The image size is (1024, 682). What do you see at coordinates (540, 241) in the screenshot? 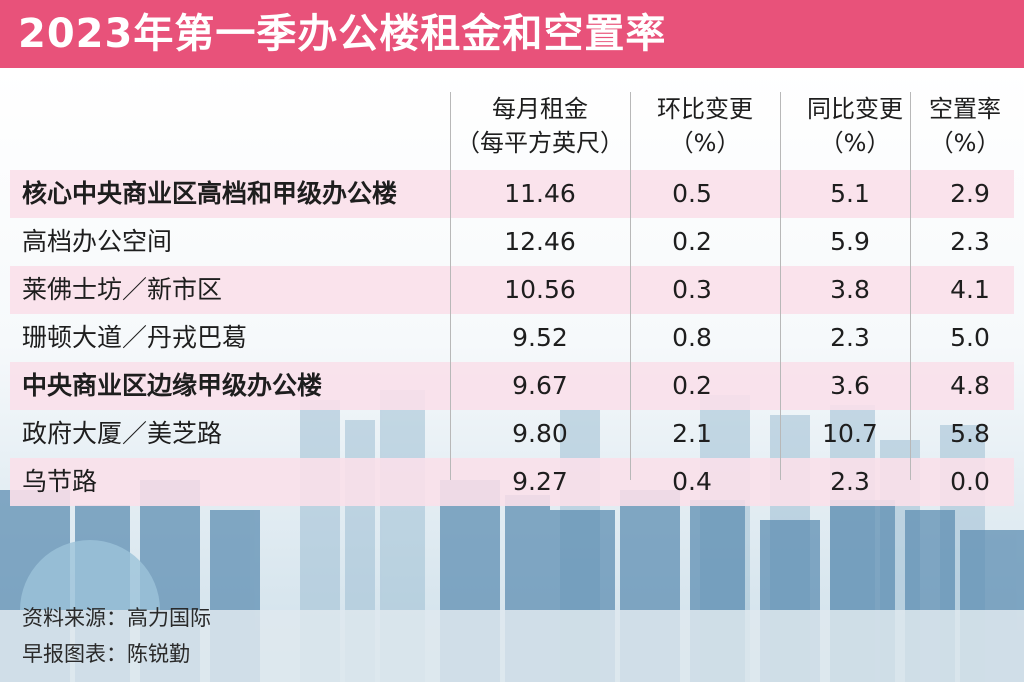
I see `monthly-rent-value: 12.46` at bounding box center [540, 241].